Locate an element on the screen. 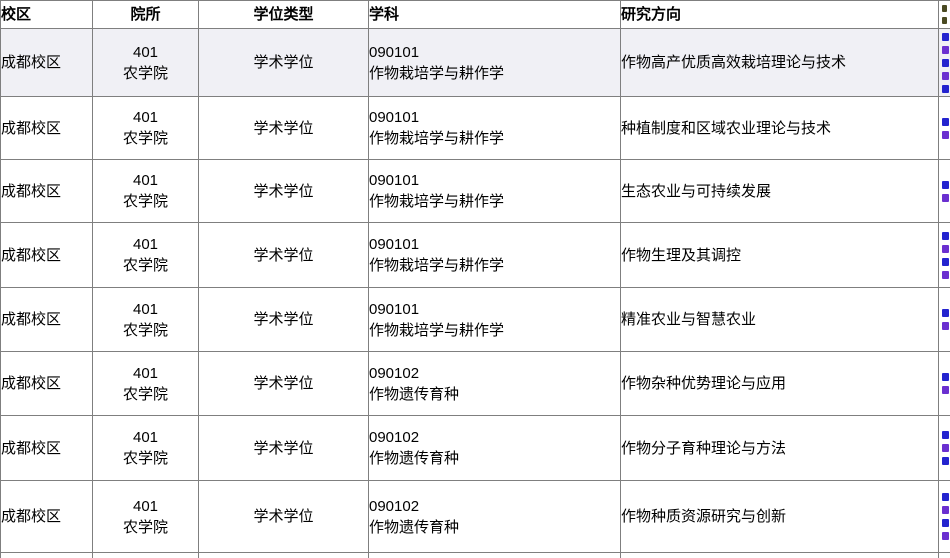 Image resolution: width=950 pixels, height=558 pixels. column-header-research_direction: 研究方向 is located at coordinates (779, 14).